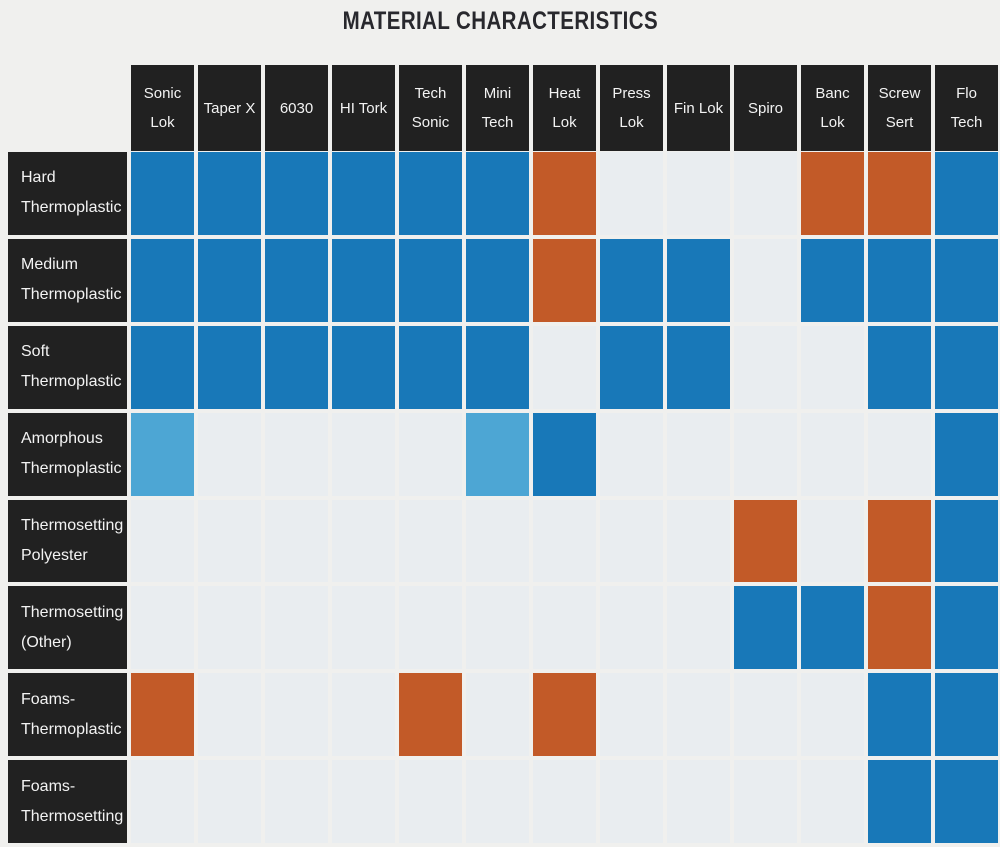 Image resolution: width=1000 pixels, height=847 pixels. What do you see at coordinates (832, 108) in the screenshot?
I see `column-header: Banc Lok` at bounding box center [832, 108].